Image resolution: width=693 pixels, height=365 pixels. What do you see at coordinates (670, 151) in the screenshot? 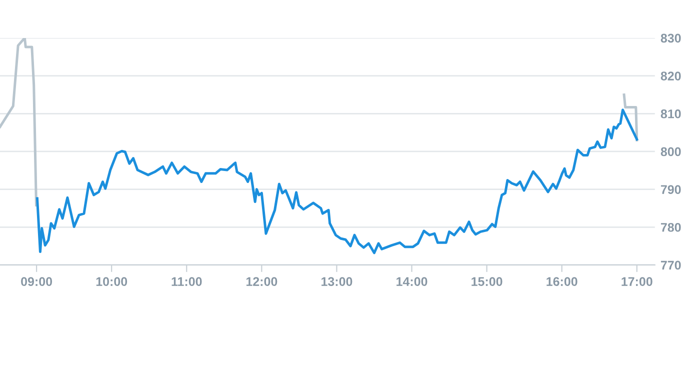
I see `y-tick-label: 800` at bounding box center [670, 151].